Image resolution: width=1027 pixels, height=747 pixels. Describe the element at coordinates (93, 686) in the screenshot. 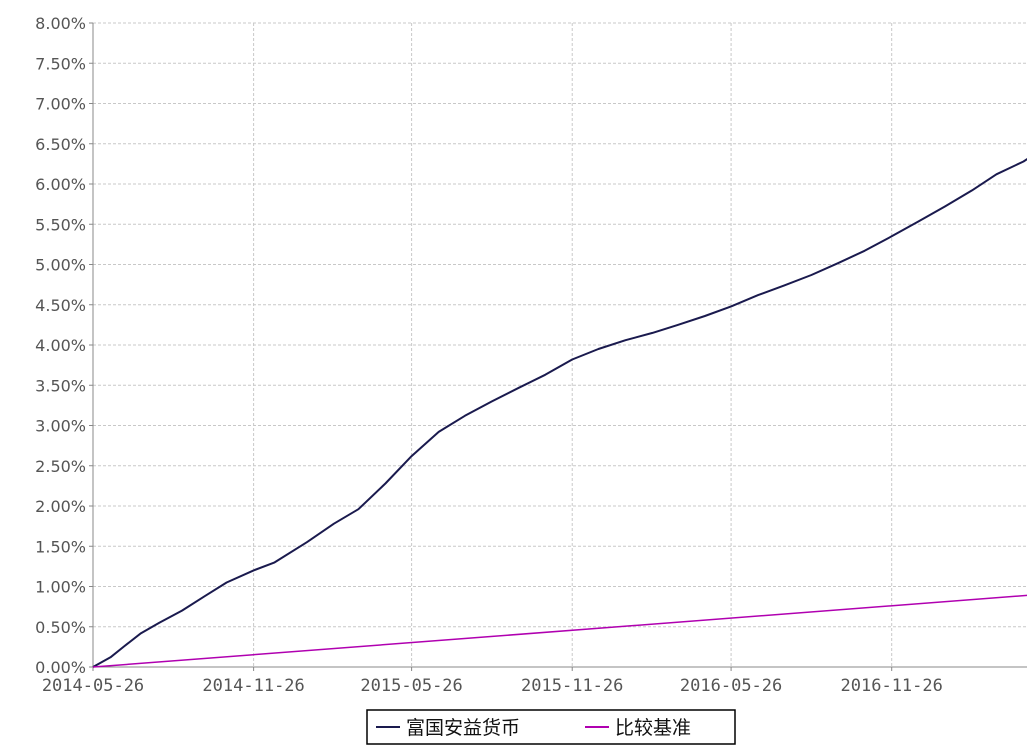

I see `x-tick-label: 2014-05-26` at that location.